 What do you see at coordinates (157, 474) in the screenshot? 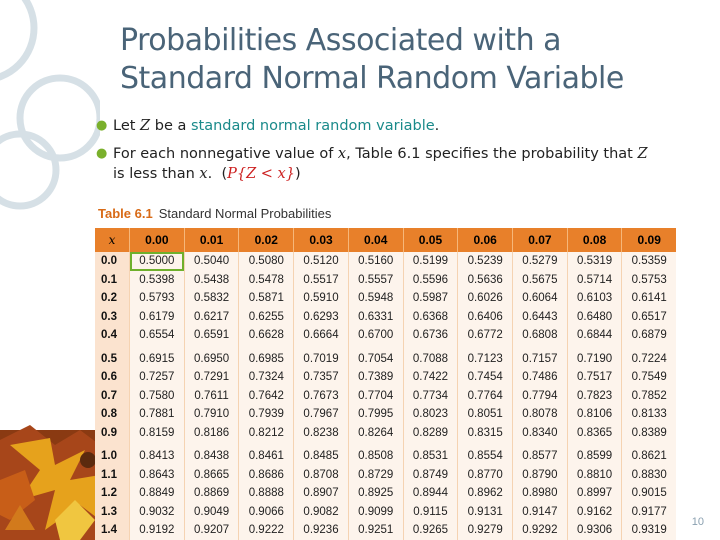
I see `probability-cell: 0.8643` at bounding box center [157, 474].